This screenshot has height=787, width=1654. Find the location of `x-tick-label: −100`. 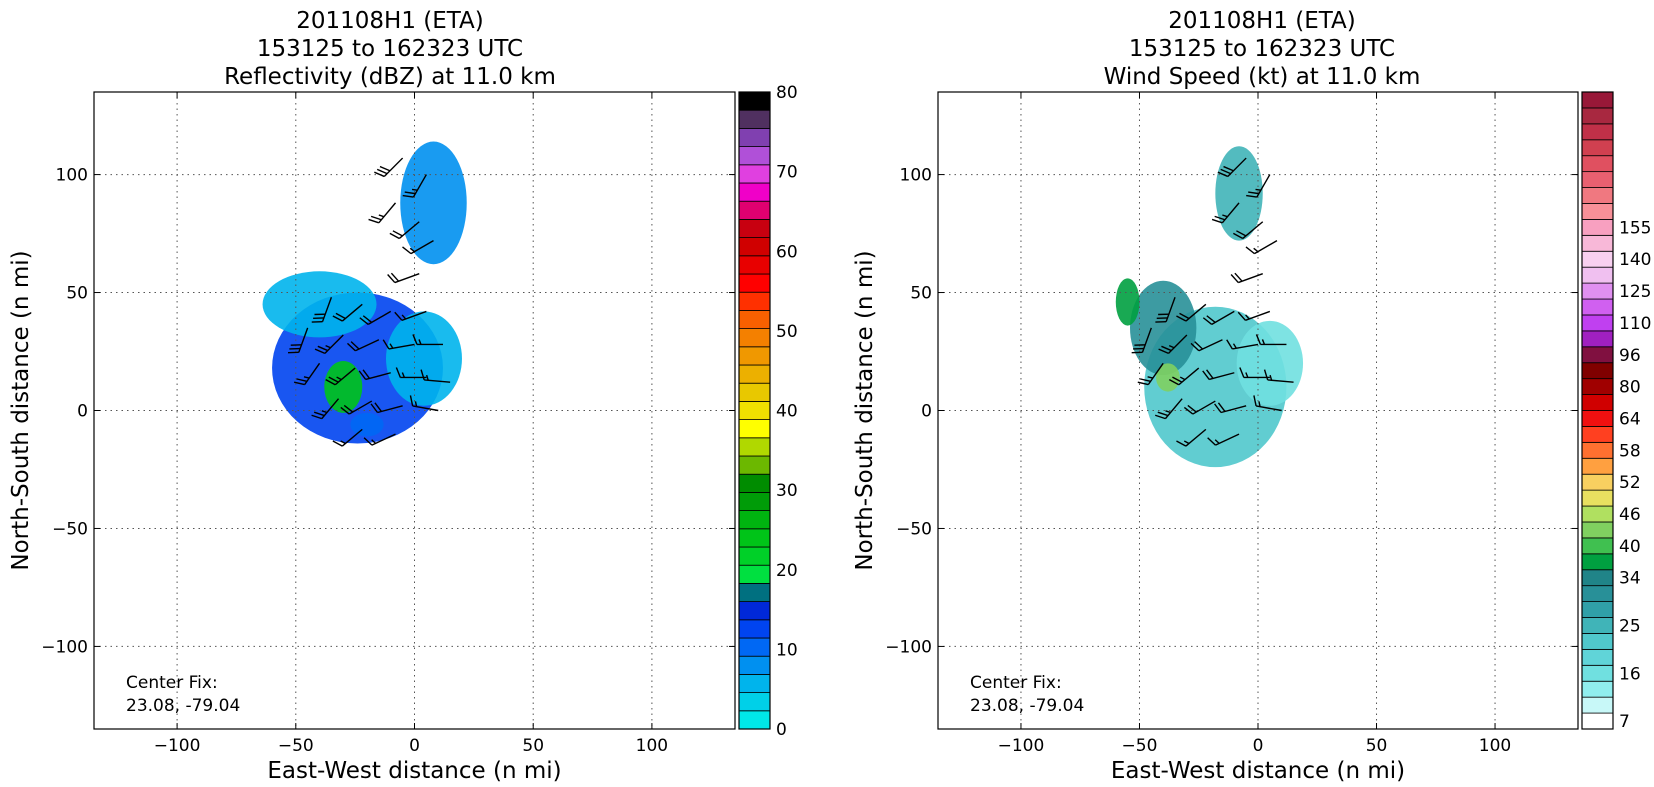

x-tick-label: −100 is located at coordinates (177, 746).